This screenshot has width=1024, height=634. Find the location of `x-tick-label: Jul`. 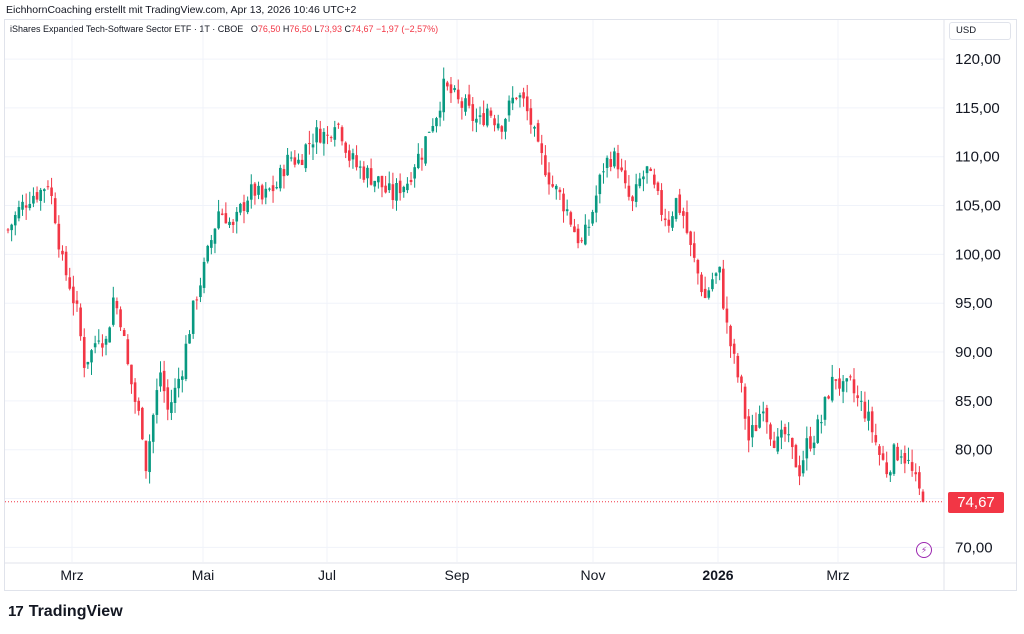

x-tick-label: Jul is located at coordinates (327, 575).